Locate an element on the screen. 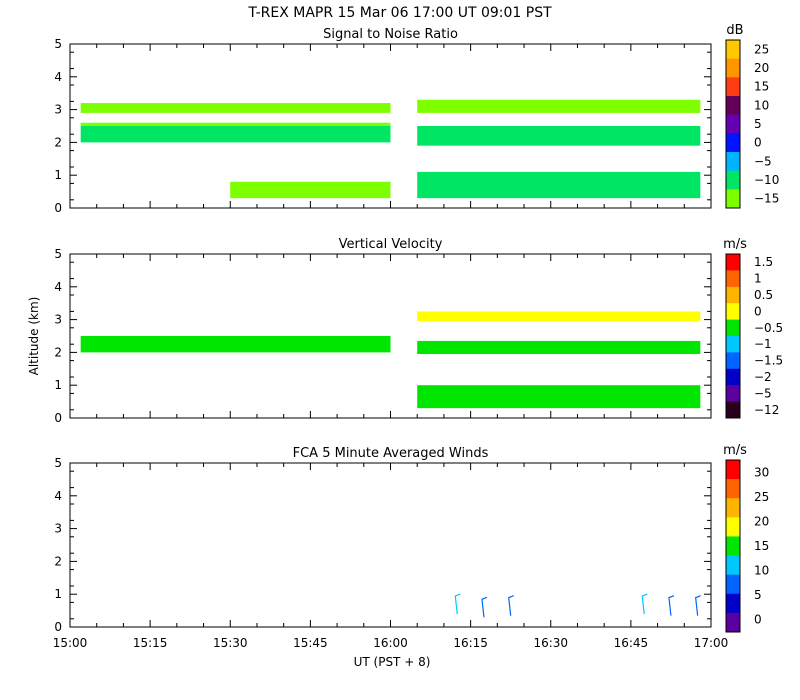 This screenshot has width=800, height=700. x-axis-label: UT (PST + 8) is located at coordinates (392, 662).